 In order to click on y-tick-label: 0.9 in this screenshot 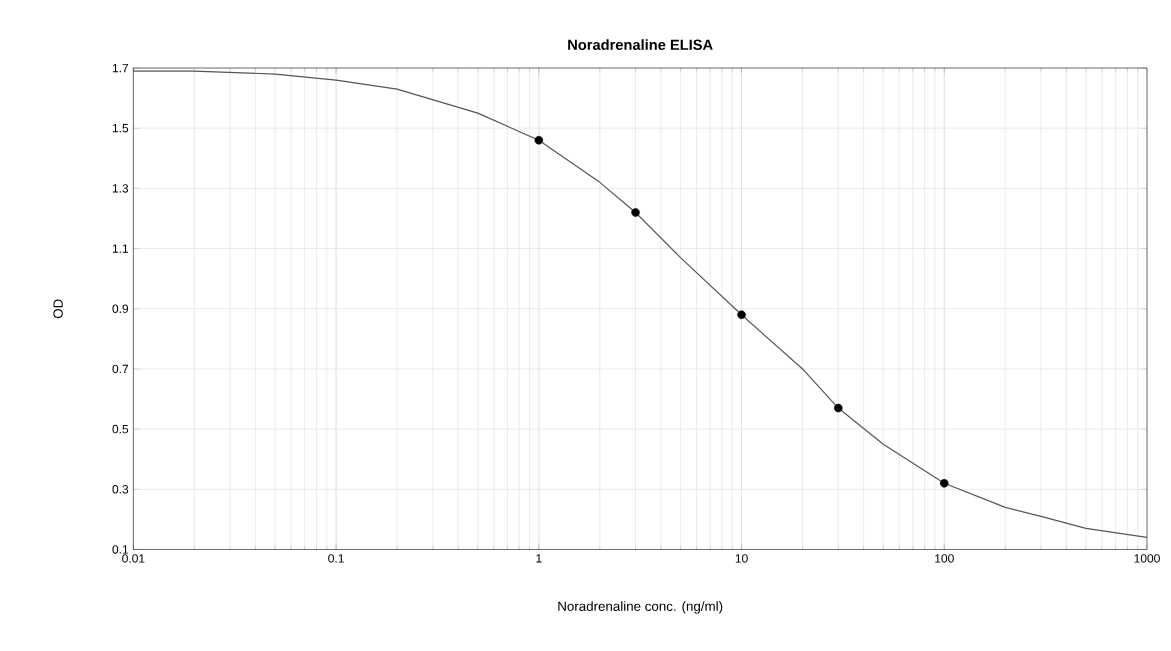, I will do `click(120, 309)`.